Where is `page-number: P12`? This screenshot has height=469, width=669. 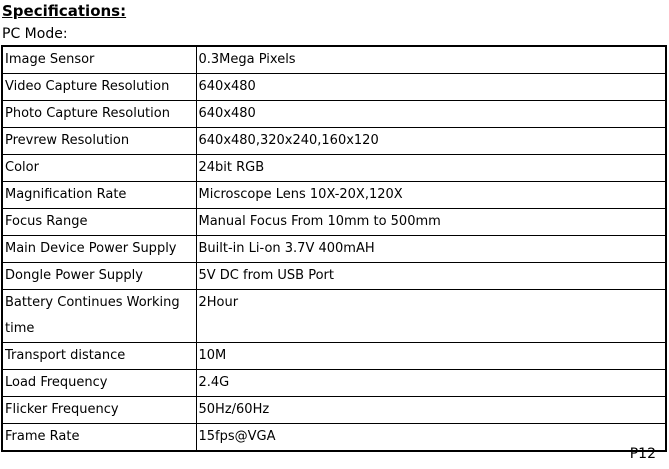 page-number: P12 is located at coordinates (642, 454).